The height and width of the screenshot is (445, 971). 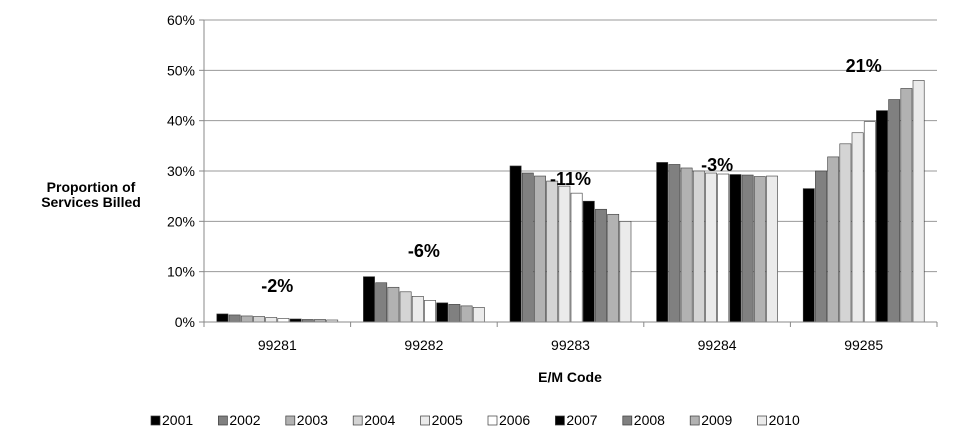 I want to click on legend-item-2009: 2009, so click(x=711, y=420).